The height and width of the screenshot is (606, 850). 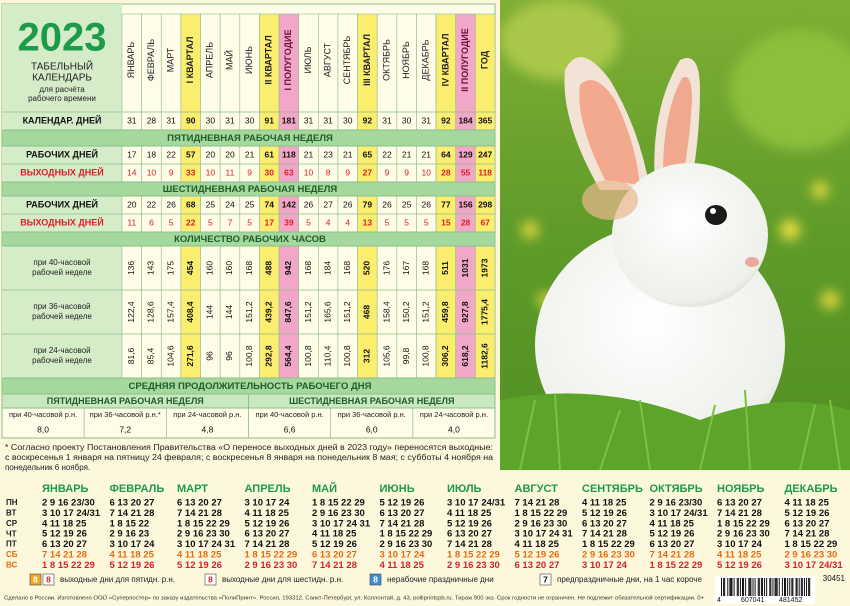 What do you see at coordinates (125, 401) in the screenshot?
I see `group-title: ПЯТИДНЕВНАЯ РАБОЧАЯ НЕДЕЛЯ` at bounding box center [125, 401].